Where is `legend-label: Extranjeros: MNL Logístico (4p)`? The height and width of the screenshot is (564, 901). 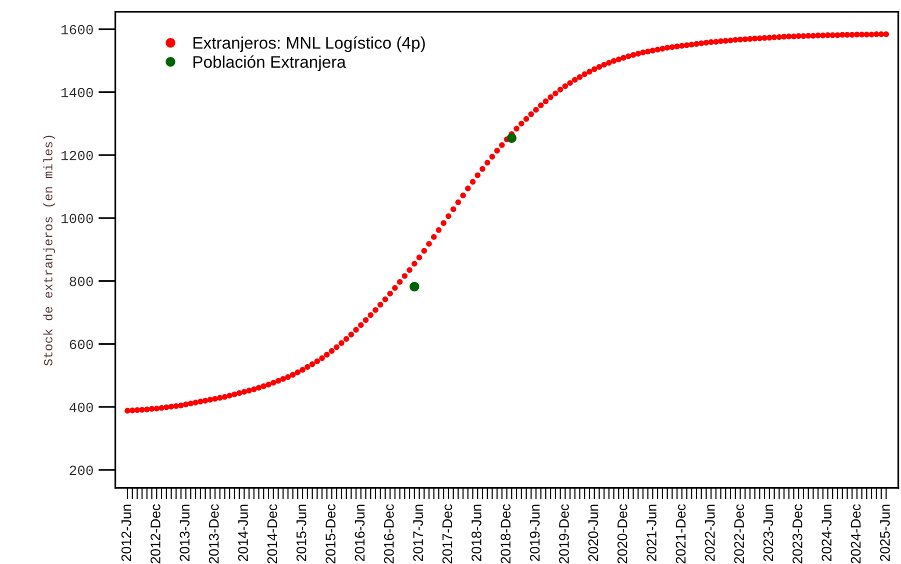
legend-label: Extranjeros: MNL Logístico (4p) is located at coordinates (309, 44).